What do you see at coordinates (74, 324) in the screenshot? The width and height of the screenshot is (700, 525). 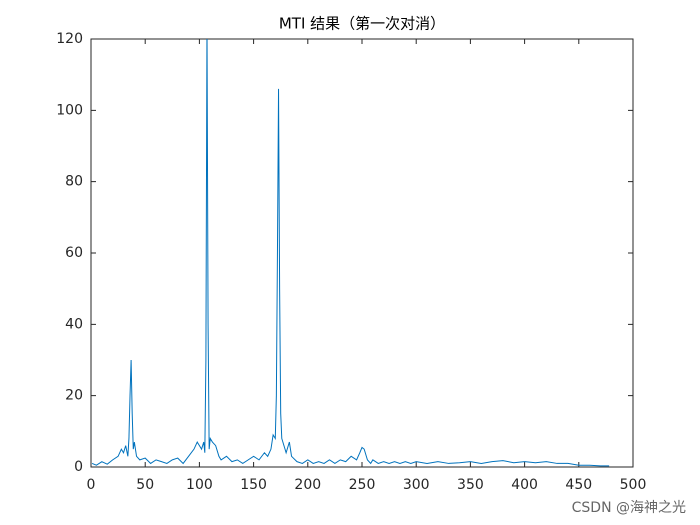 I see `y-tick-label: 40` at bounding box center [74, 324].